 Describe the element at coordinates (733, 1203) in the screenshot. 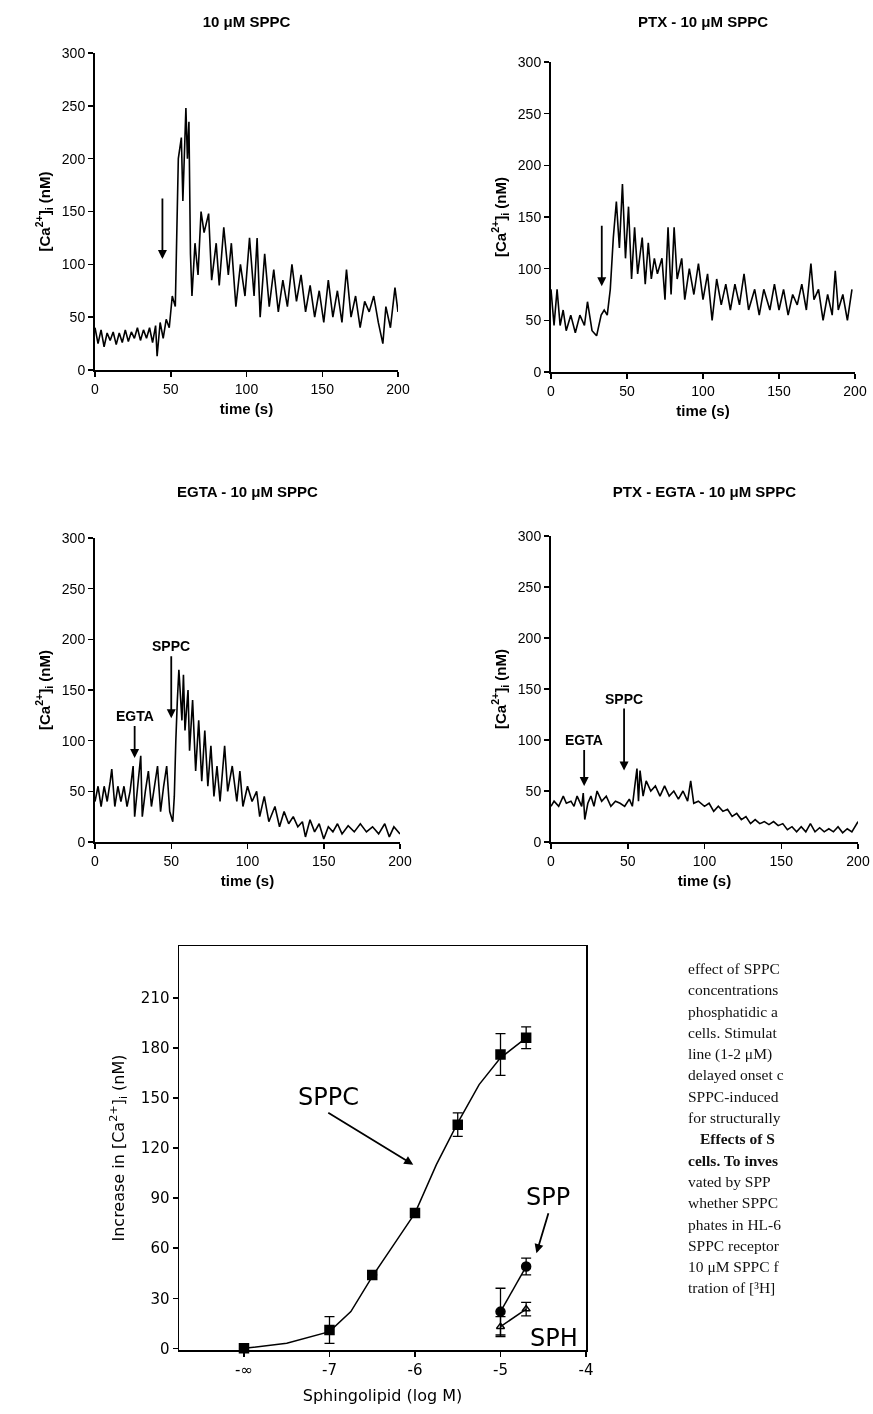

I see `text: whether SPPC` at that location.